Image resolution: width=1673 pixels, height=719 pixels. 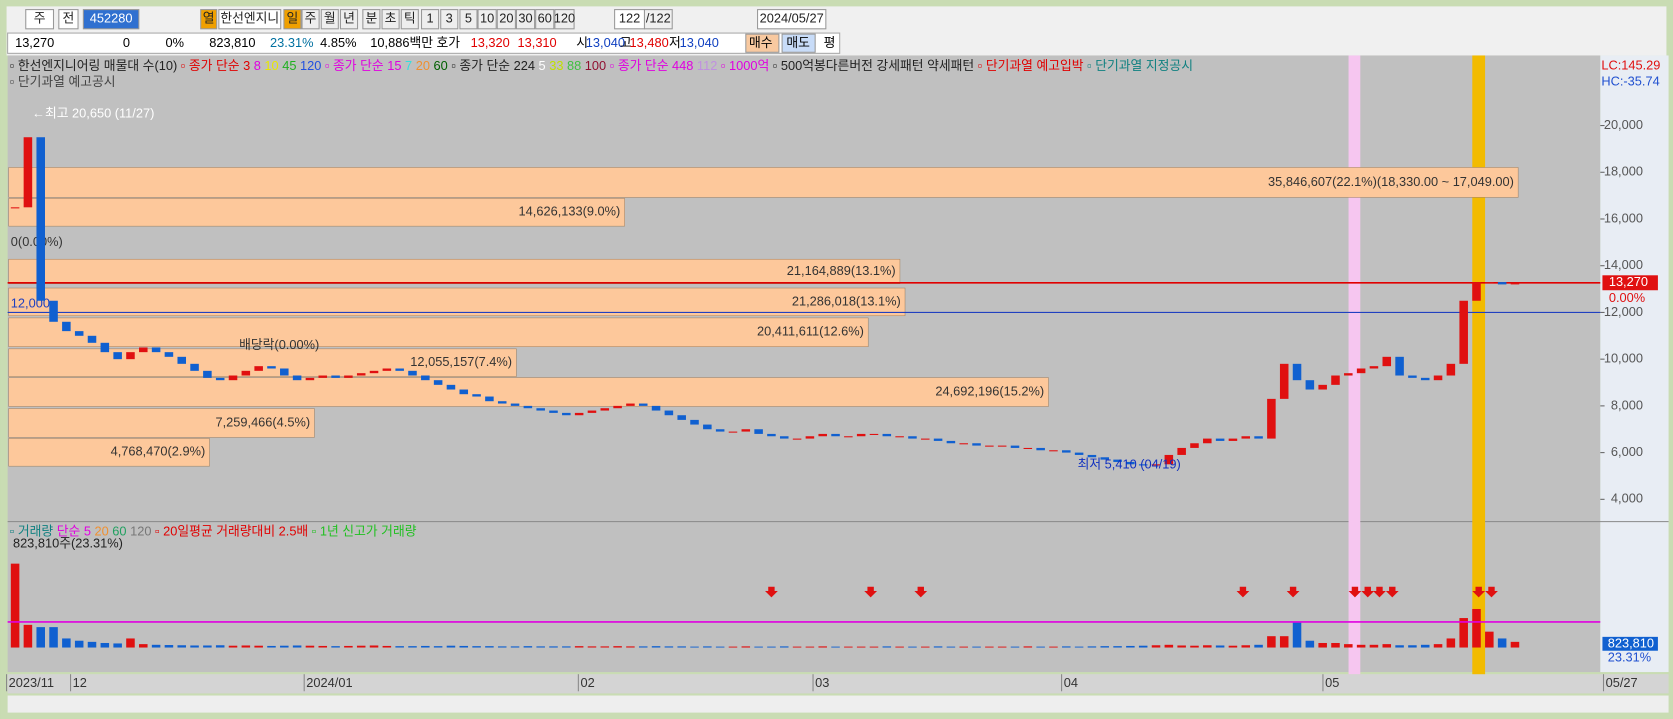 What do you see at coordinates (1623, 264) in the screenshot?
I see `y-tick-label: 14,000` at bounding box center [1623, 264].